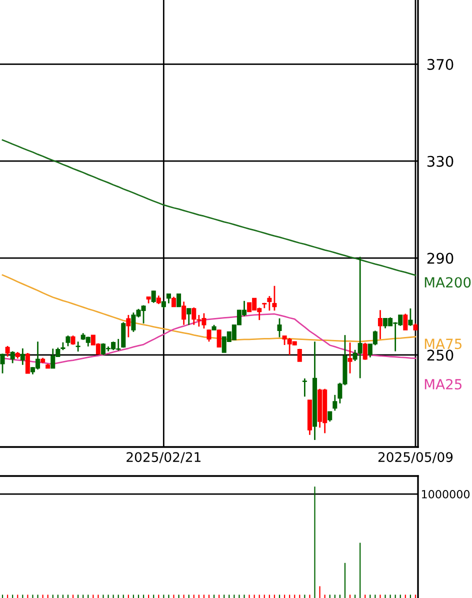 This screenshot has height=598, width=472. I want to click on x-tick-label: 2025/05/09, so click(415, 458).